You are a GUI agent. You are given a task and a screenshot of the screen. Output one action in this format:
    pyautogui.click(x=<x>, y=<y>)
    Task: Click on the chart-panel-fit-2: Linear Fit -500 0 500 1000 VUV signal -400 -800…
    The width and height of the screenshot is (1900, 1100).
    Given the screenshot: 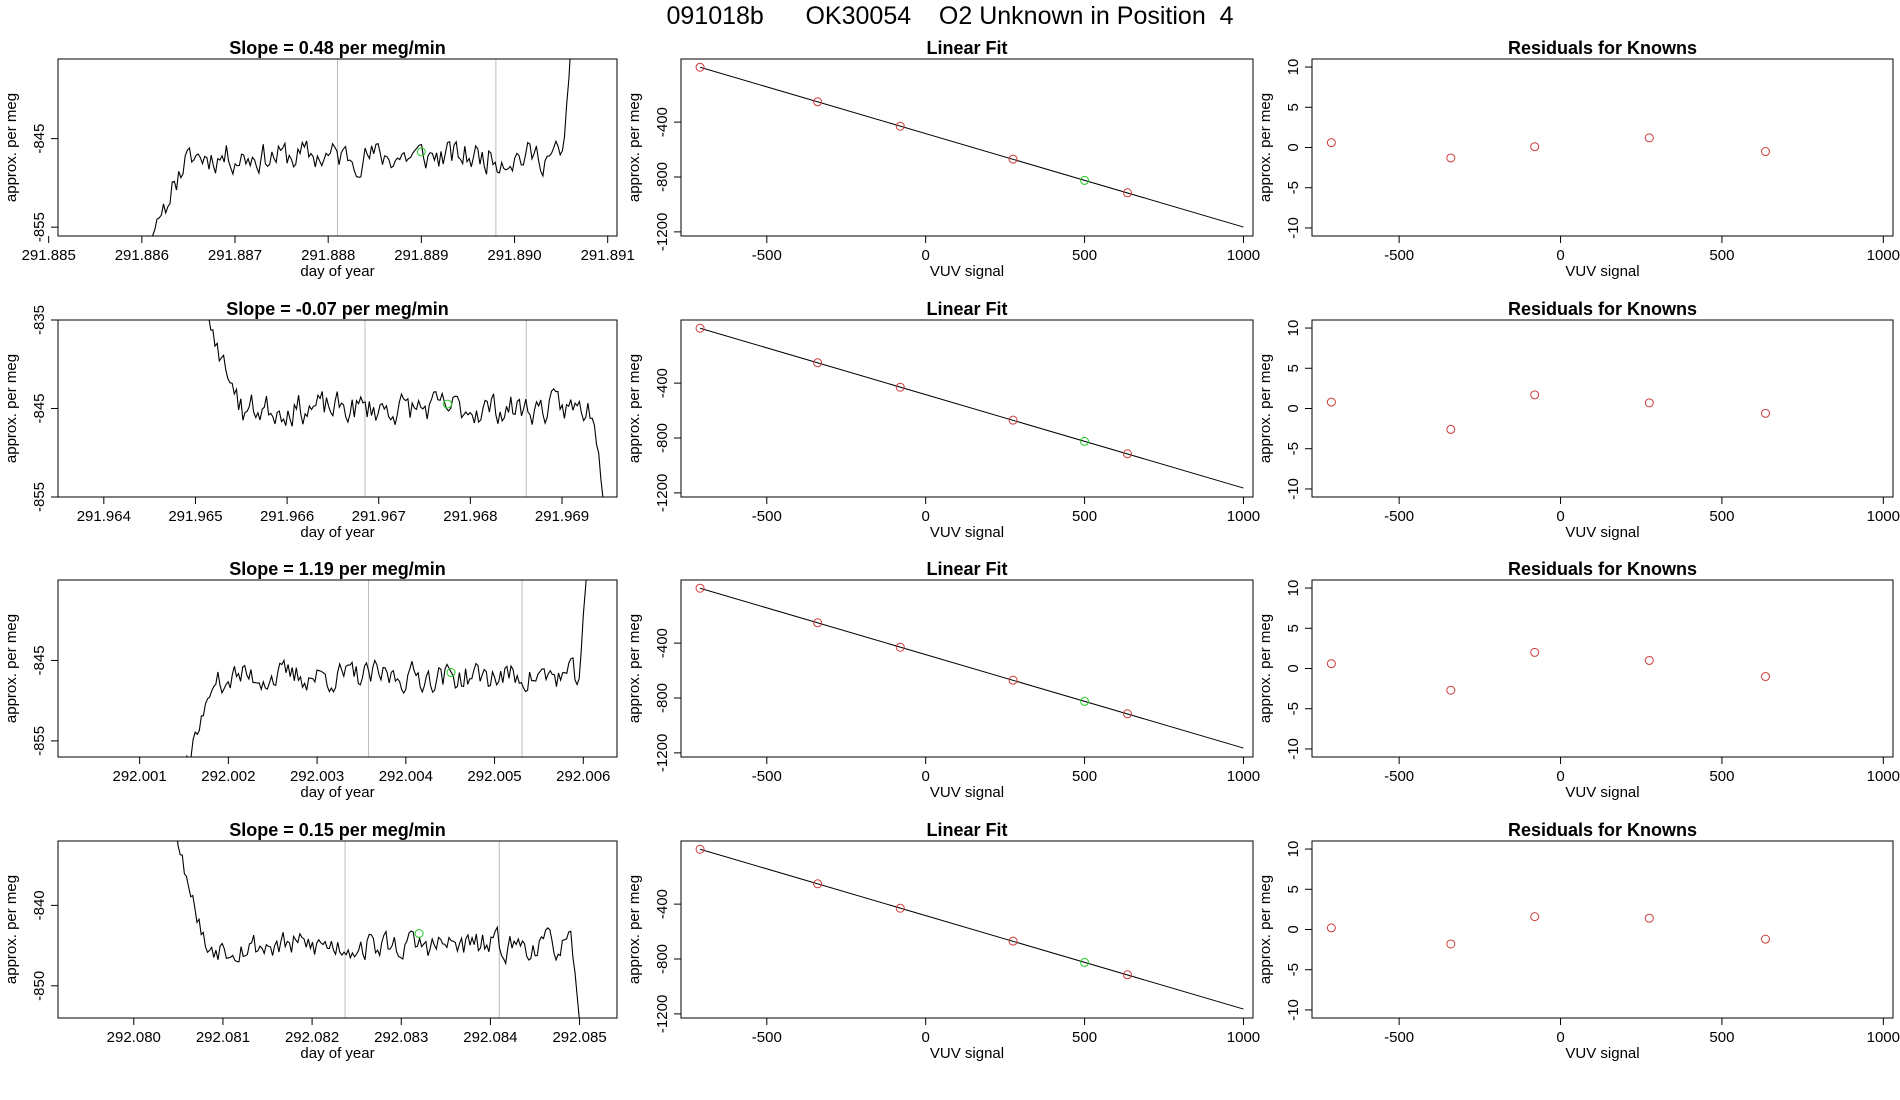 What is the action you would take?
    pyautogui.click(x=943, y=680)
    